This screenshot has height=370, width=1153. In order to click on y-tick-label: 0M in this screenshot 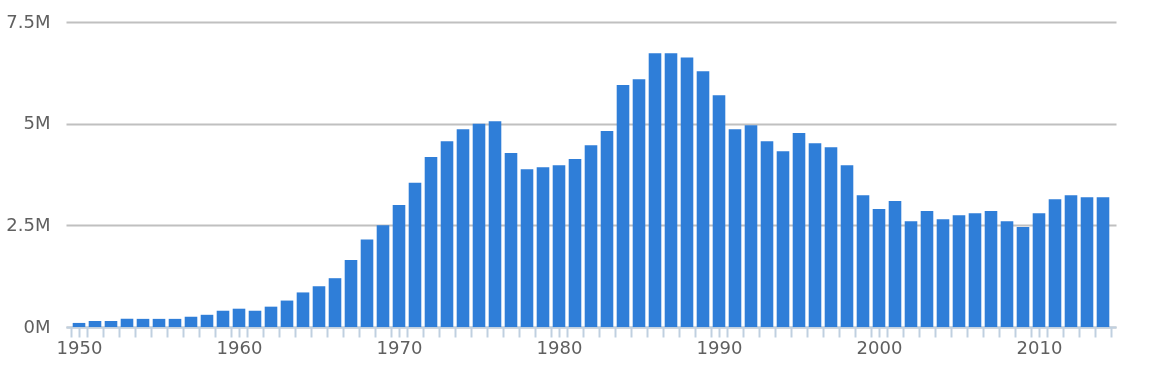, I will do `click(37, 326)`.